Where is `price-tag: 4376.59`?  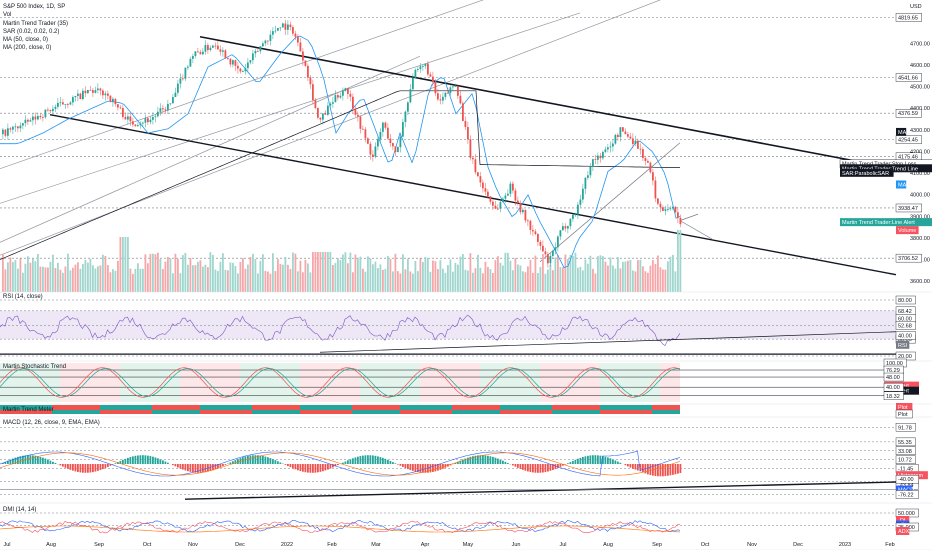
price-tag: 4376.59 is located at coordinates (908, 113).